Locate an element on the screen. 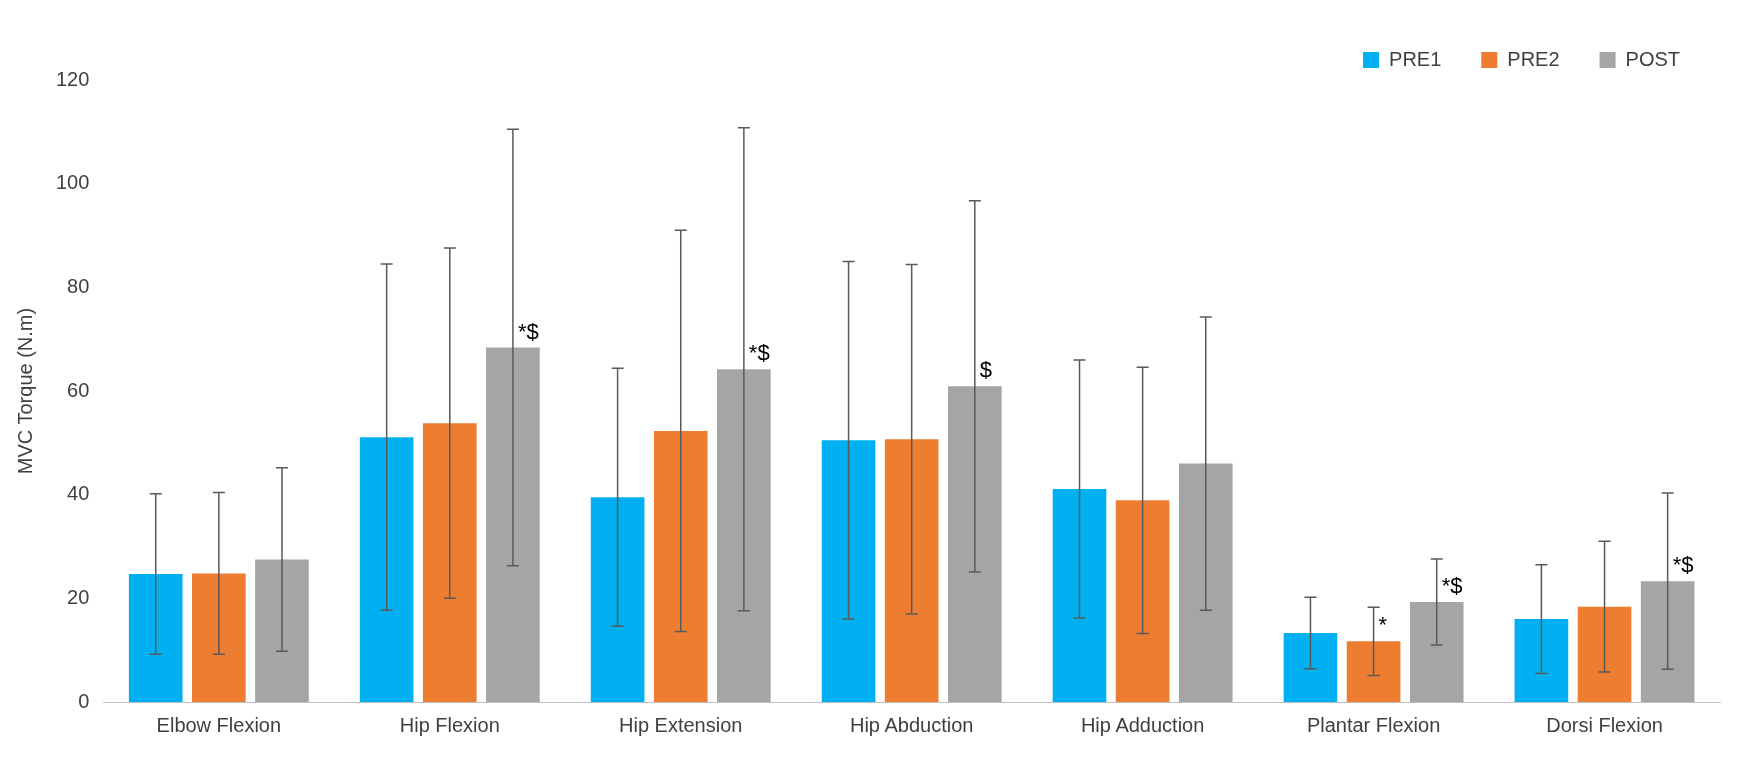  y-tick-label: 0 is located at coordinates (84, 700).